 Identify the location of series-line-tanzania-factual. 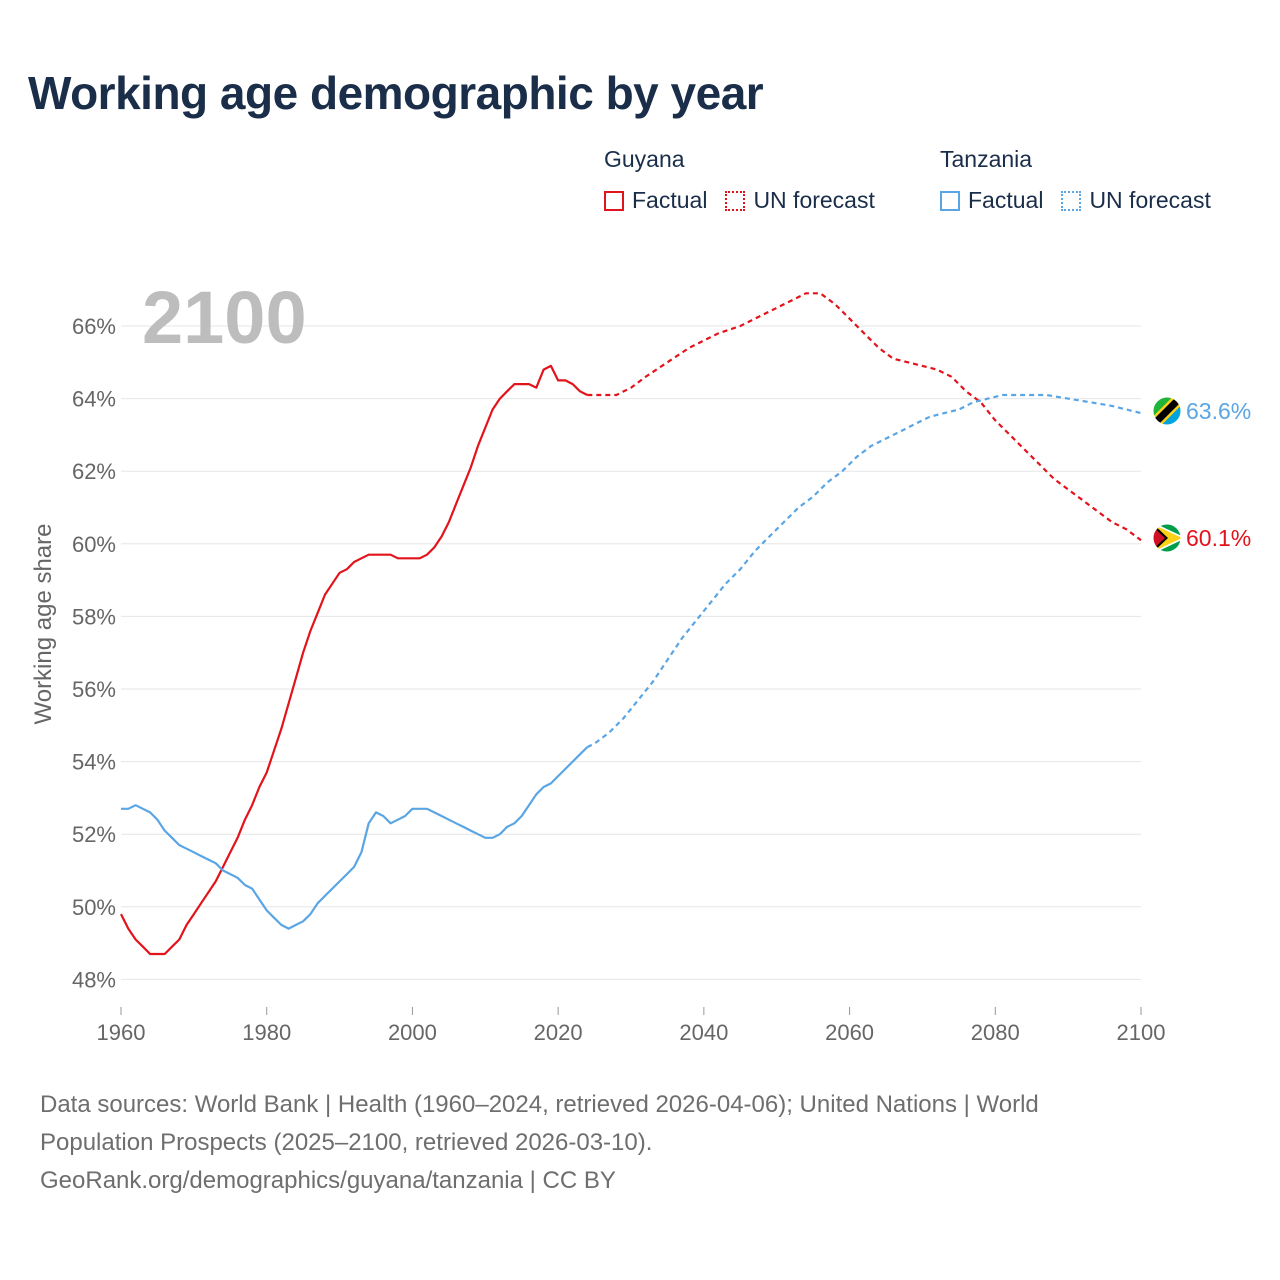
(355, 838).